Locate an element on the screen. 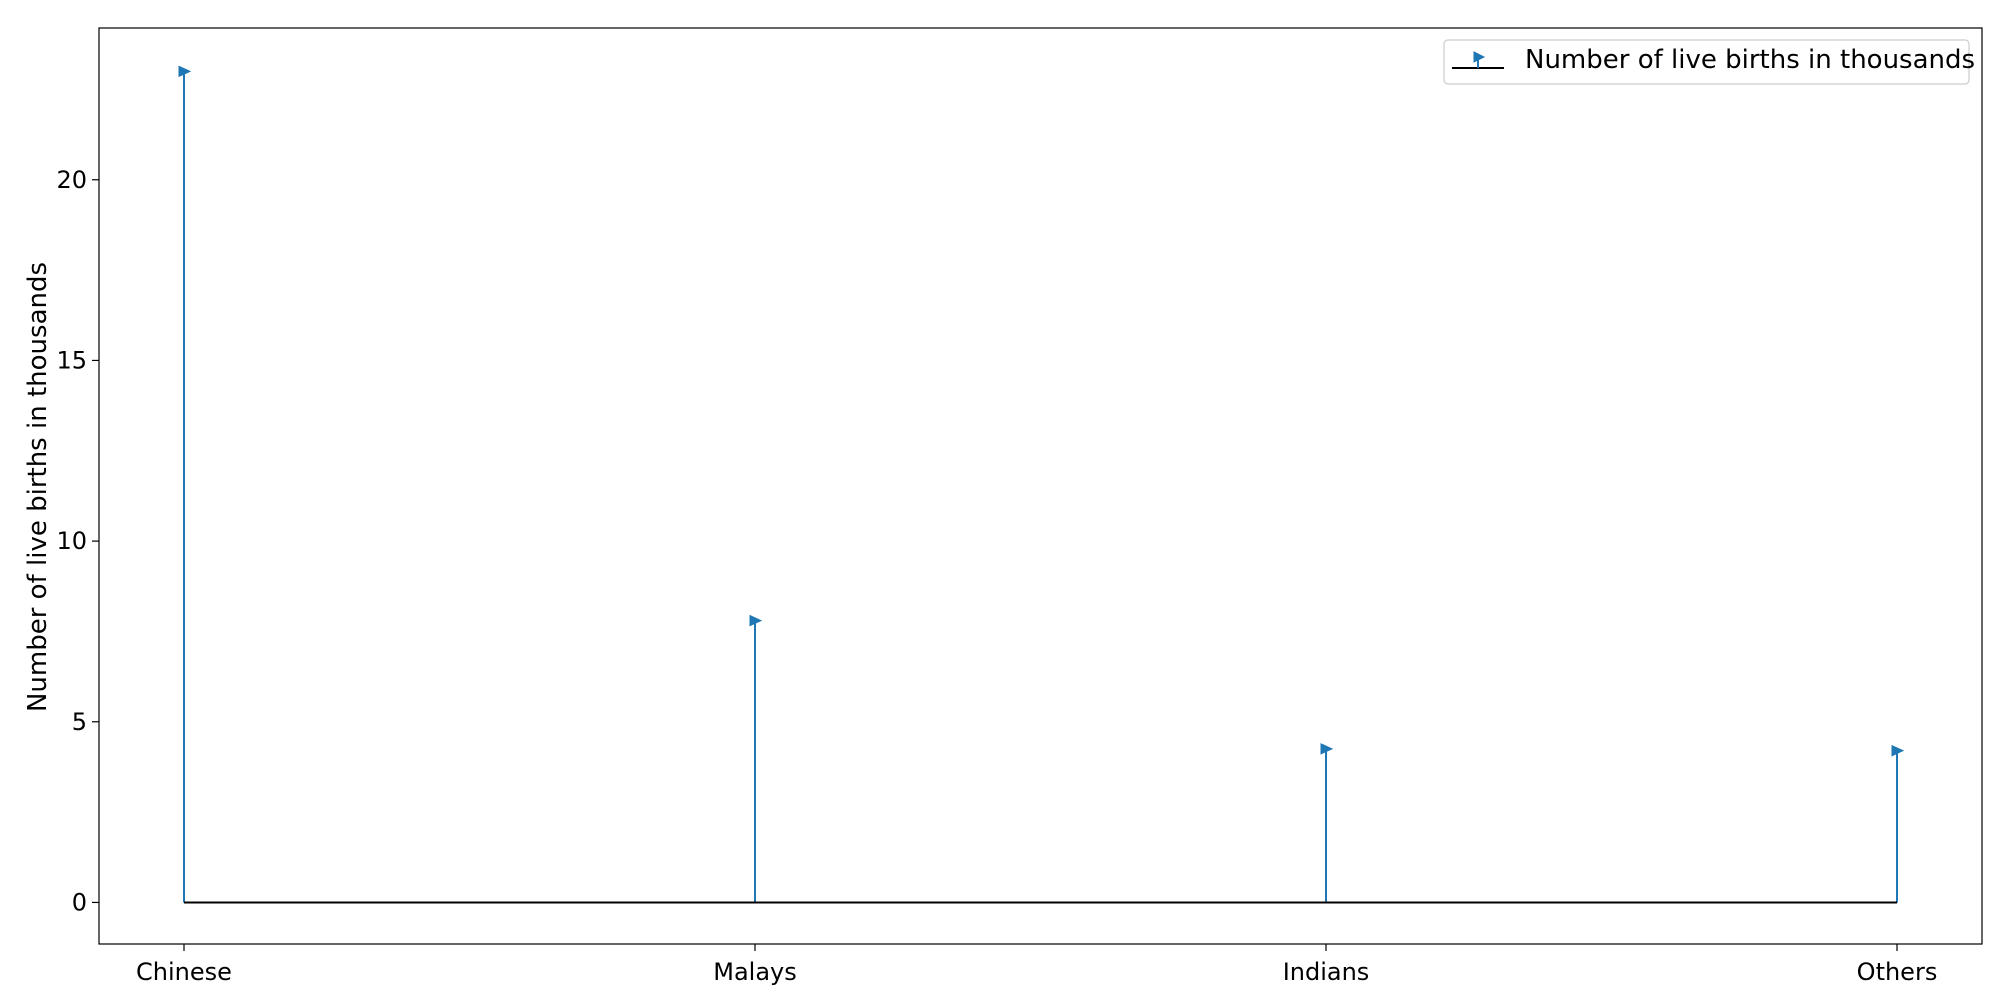 This screenshot has height=1000, width=2000. x-tick-label: Malays is located at coordinates (755, 972).